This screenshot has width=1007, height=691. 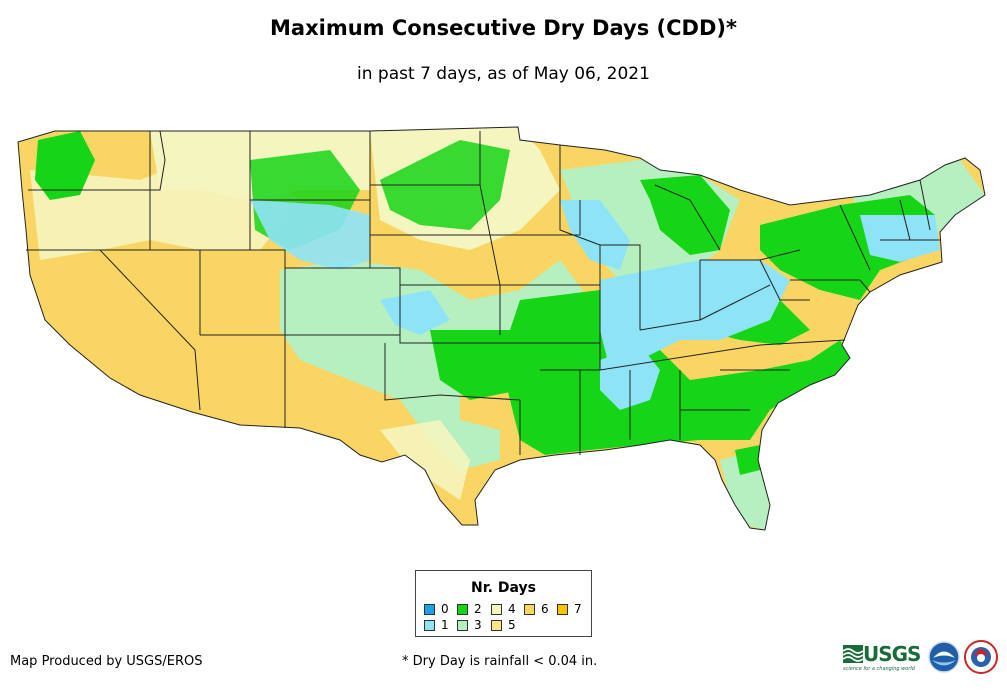 I want to click on legend-item-3: 3, so click(x=469, y=625).